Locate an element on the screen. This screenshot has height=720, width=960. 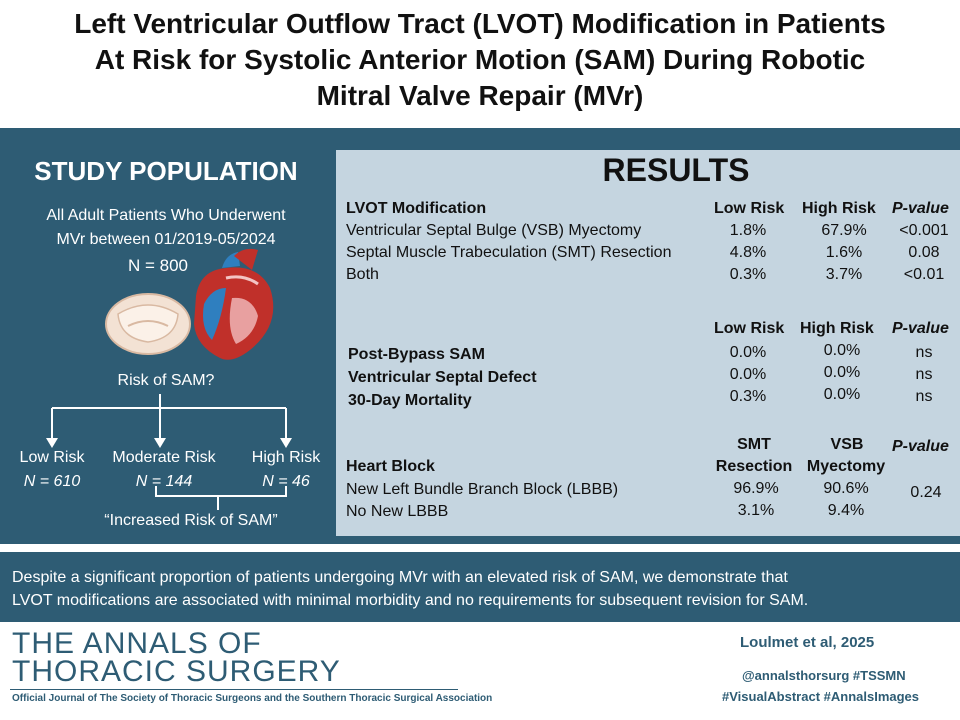
hb-row-2-smt: 3.1% is located at coordinates (756, 510).